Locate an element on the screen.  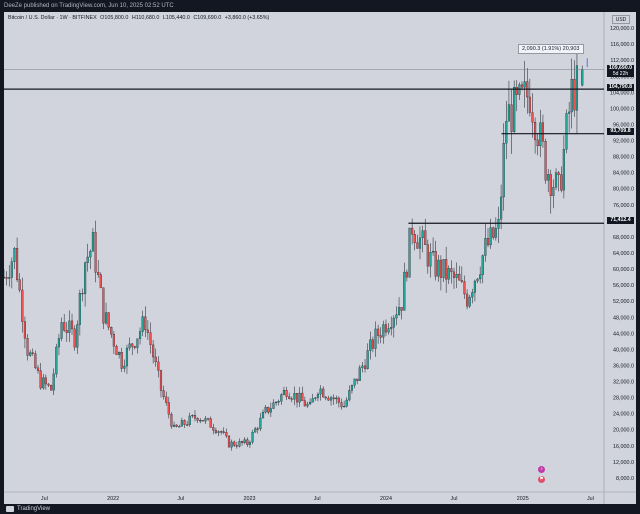
y-tick-label: 116,000.0 is located at coordinates (622, 45).